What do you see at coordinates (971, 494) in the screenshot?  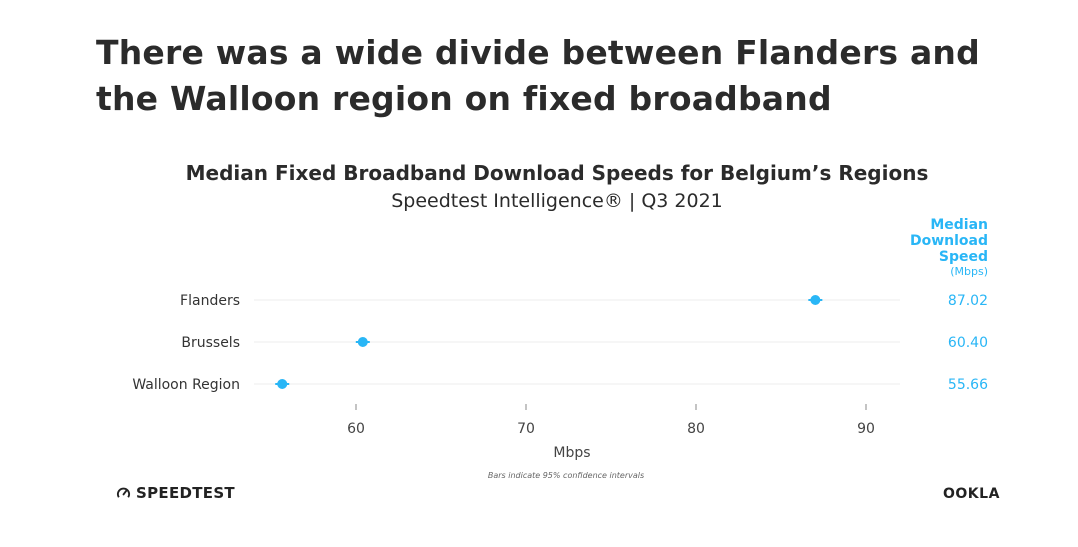 I see `ookla-logo: OOKLA` at bounding box center [971, 494].